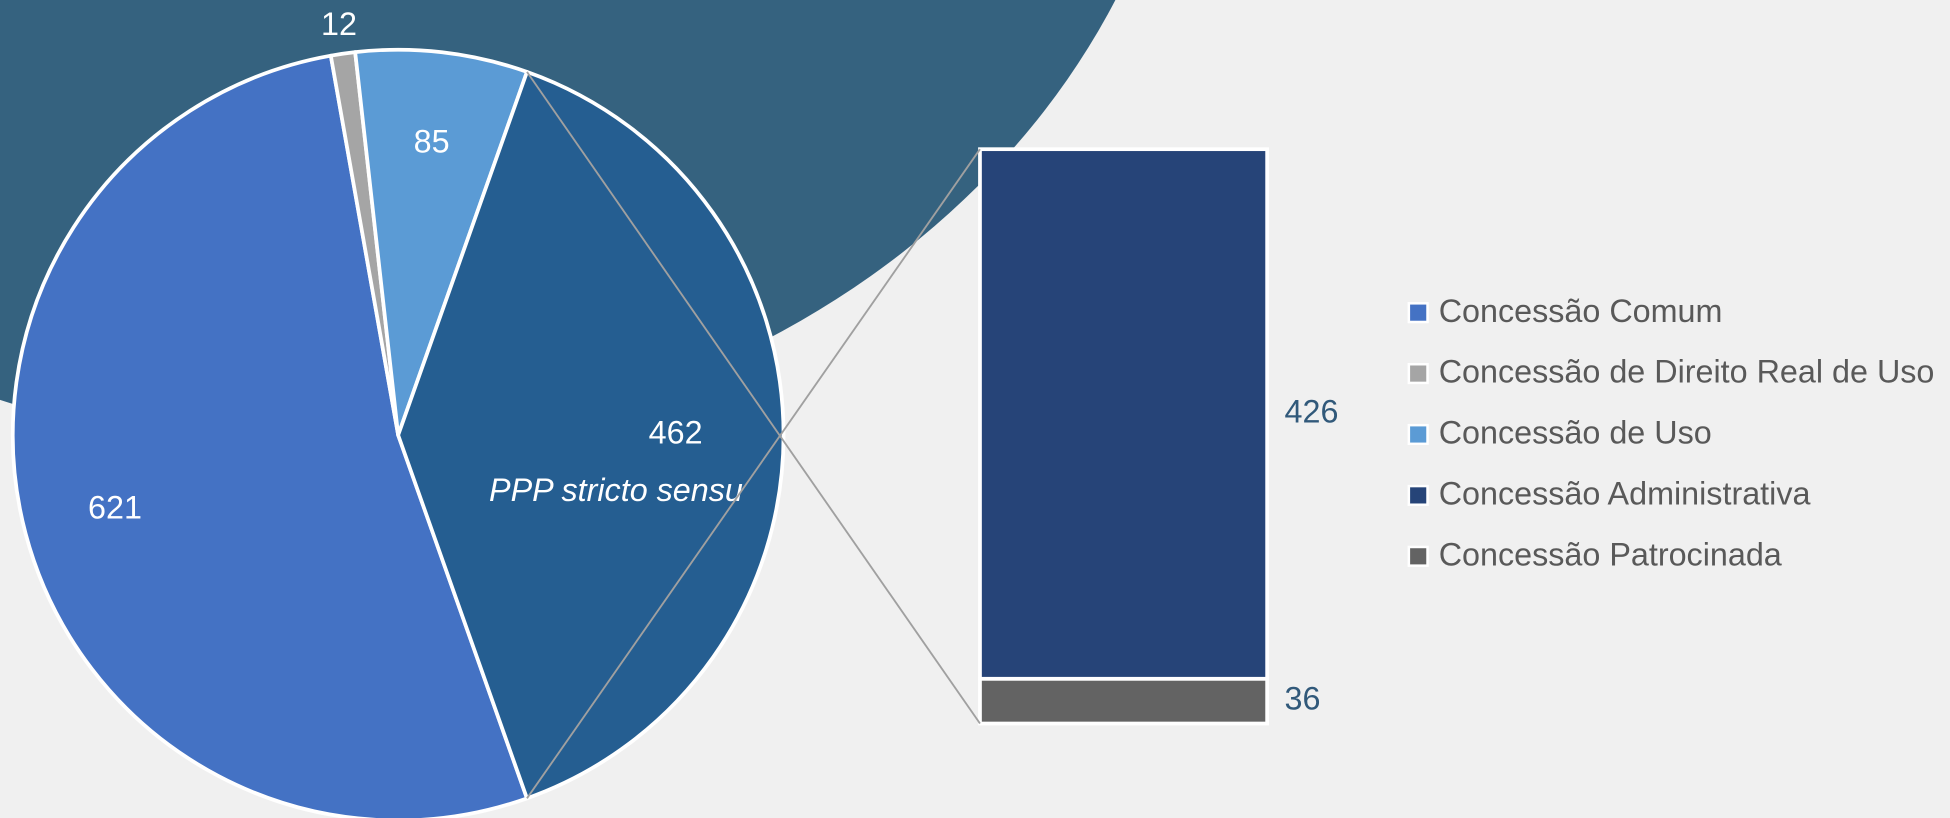 This screenshot has height=818, width=1950. Describe the element at coordinates (432, 142) in the screenshot. I see `data-label: 85` at that location.